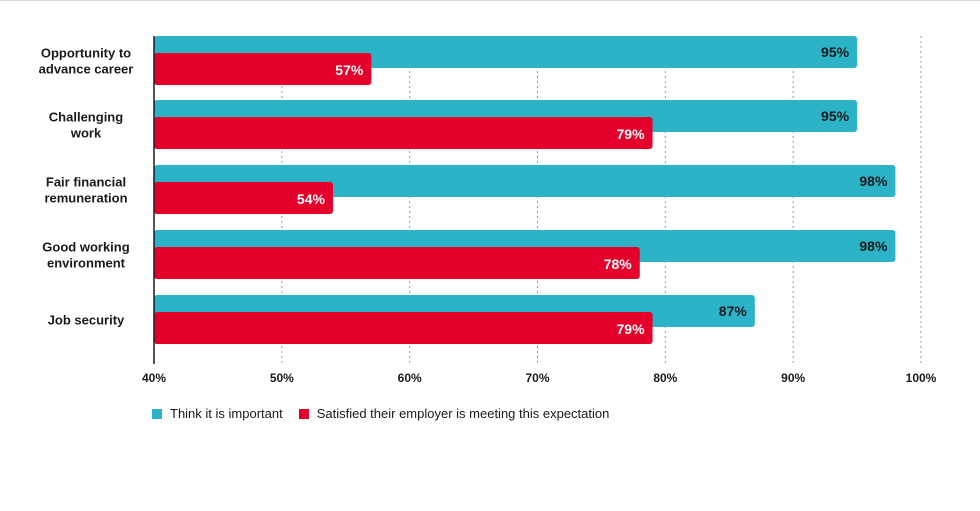  Describe the element at coordinates (226, 413) in the screenshot. I see `legend-label-important: Think it is important` at that location.